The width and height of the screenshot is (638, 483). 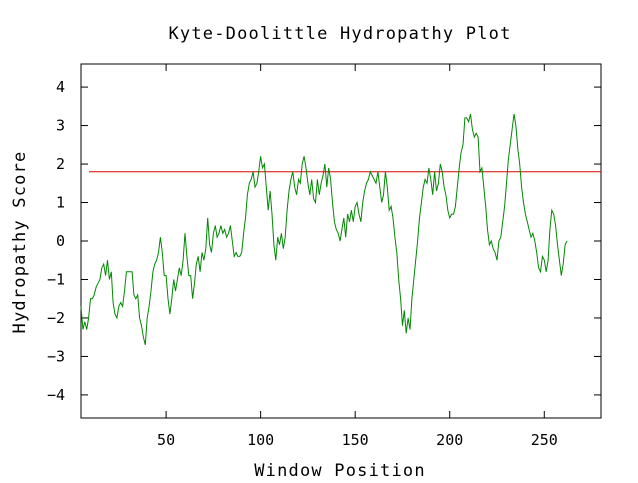 I want to click on y-tick-label: 3, so click(x=60, y=126).